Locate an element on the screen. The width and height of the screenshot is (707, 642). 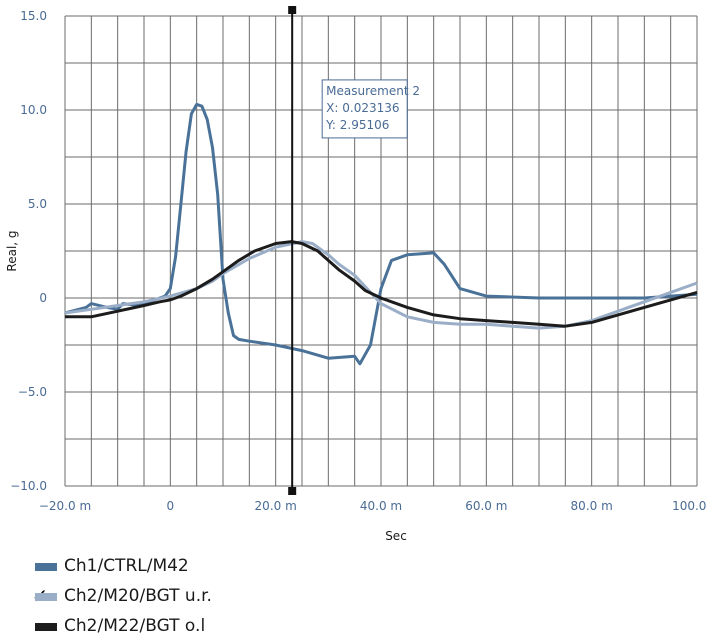
x-axis-label: Sec is located at coordinates (396, 534).